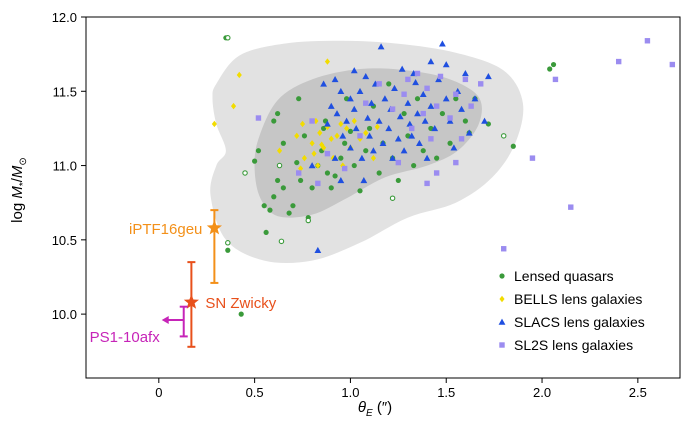 The height and width of the screenshot is (425, 685). I want to click on y-tick-label: 12.0, so click(64, 17).